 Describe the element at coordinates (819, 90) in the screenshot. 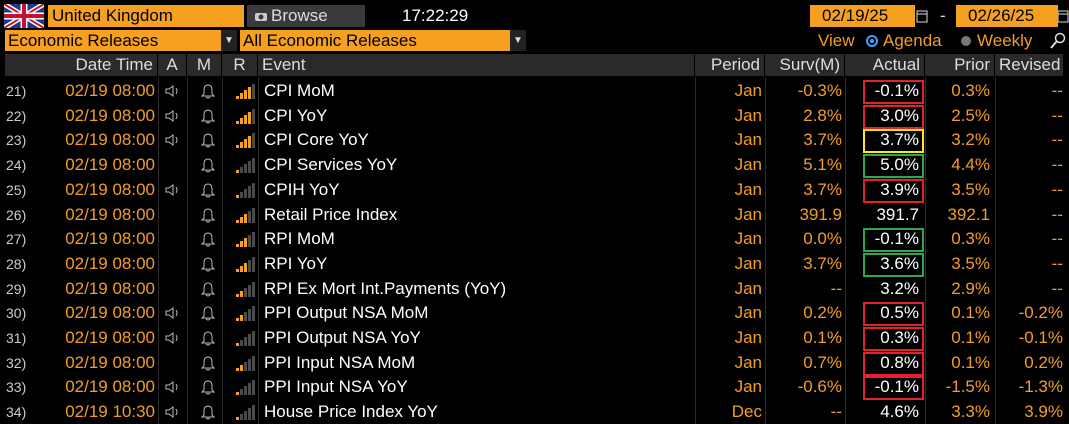

I see `survey: -0.3%` at that location.